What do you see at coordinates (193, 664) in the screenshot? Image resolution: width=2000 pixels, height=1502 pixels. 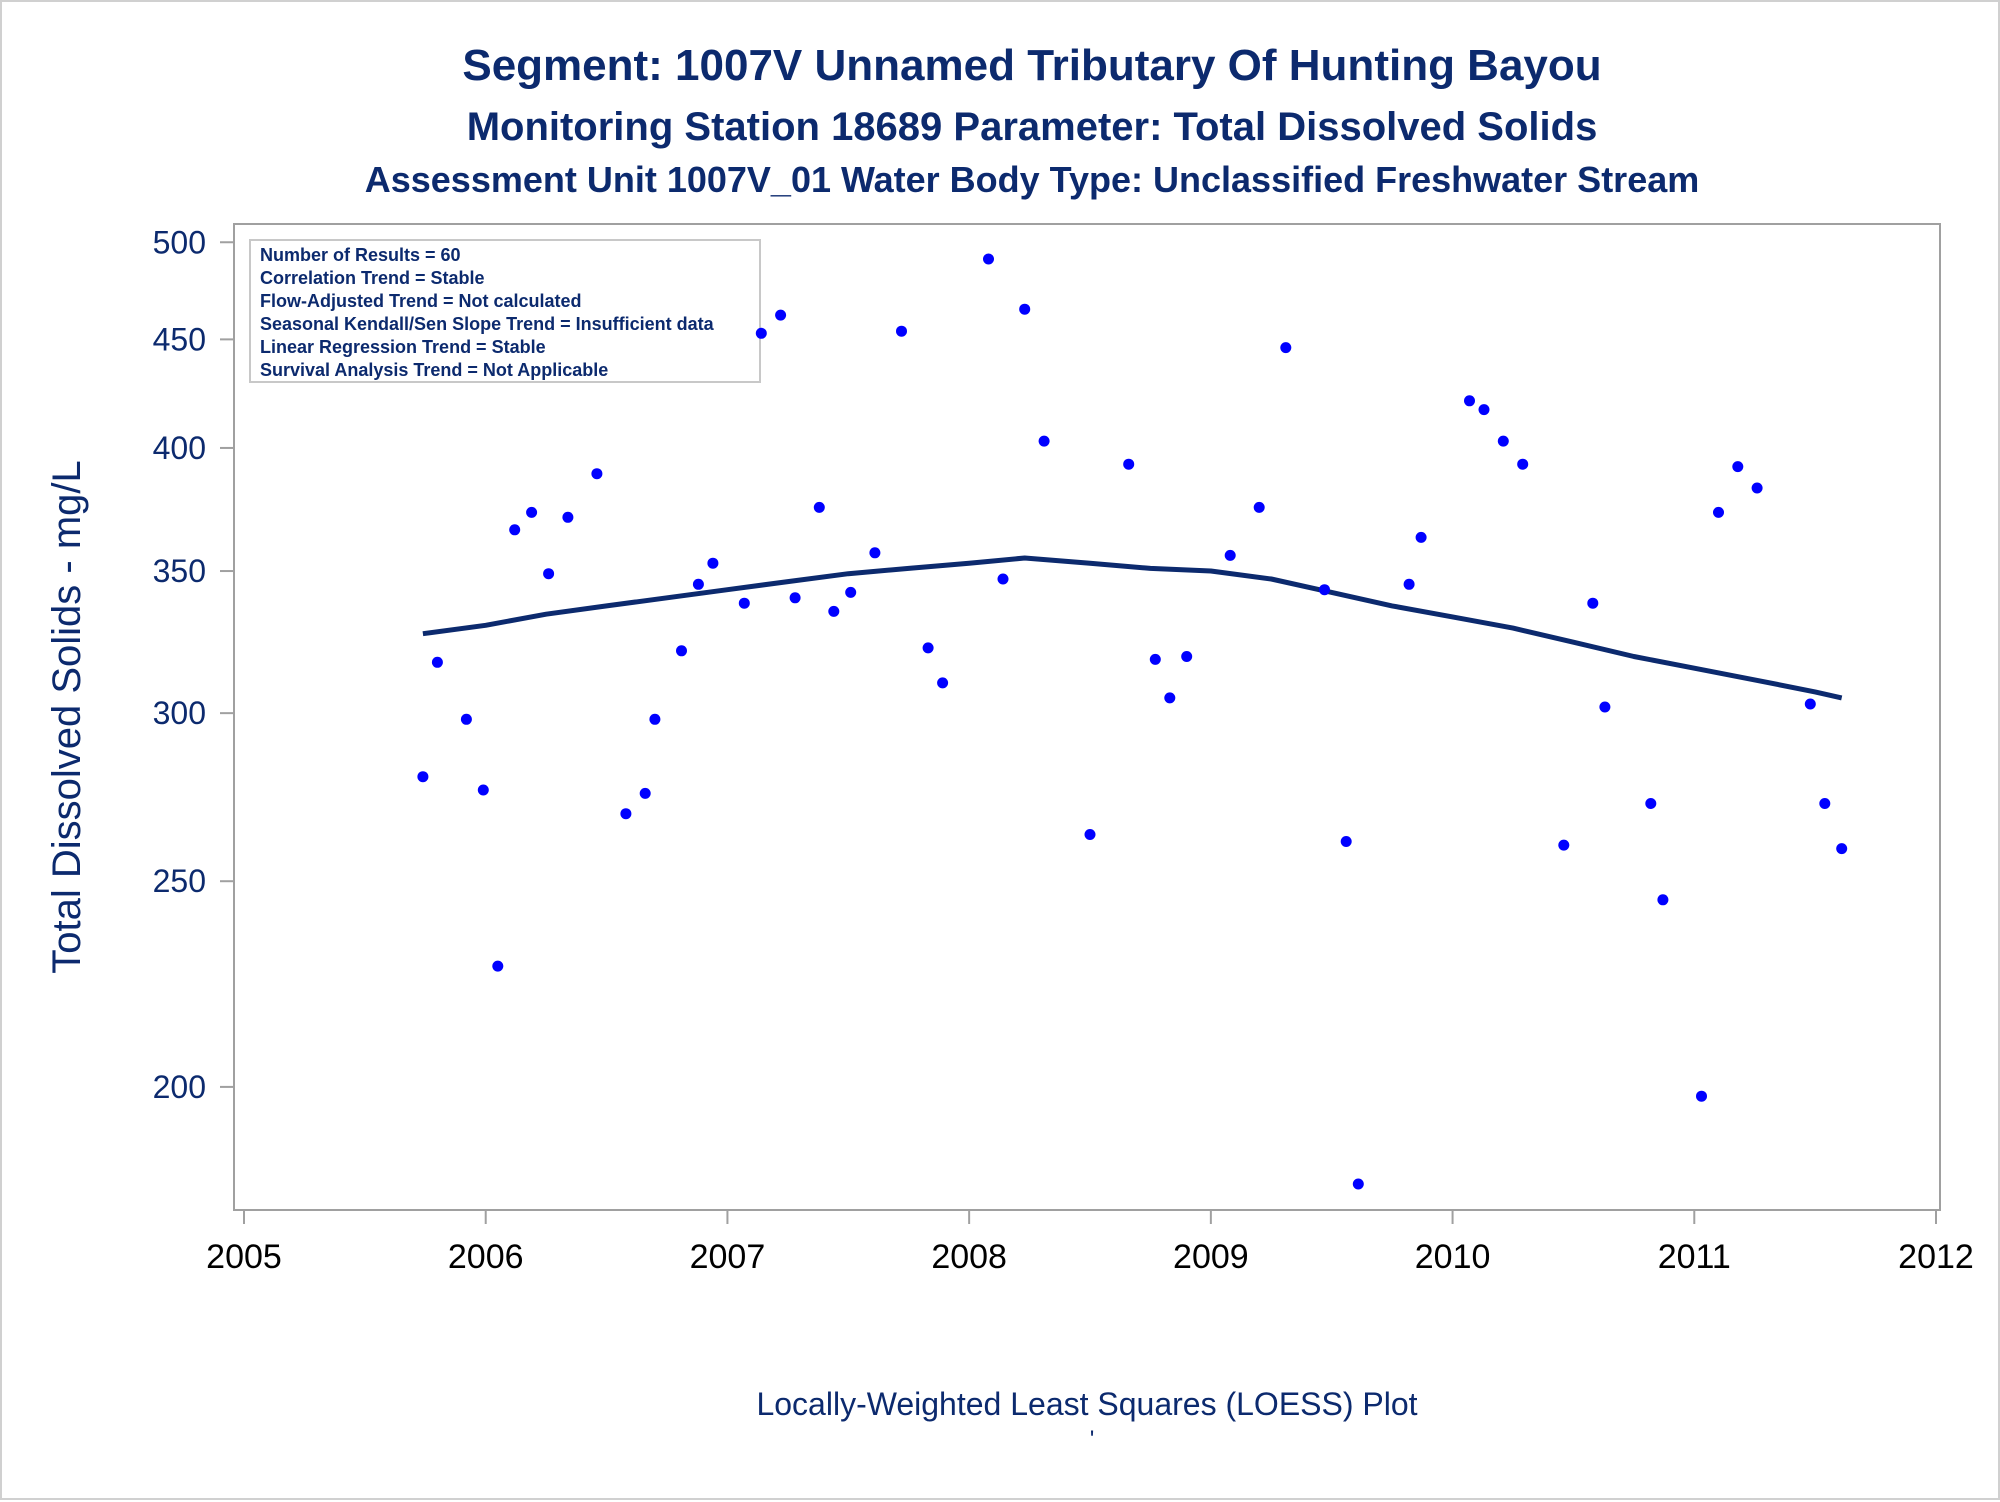 I see `y-axis: 200 250 300 350 400 450 500` at bounding box center [193, 664].